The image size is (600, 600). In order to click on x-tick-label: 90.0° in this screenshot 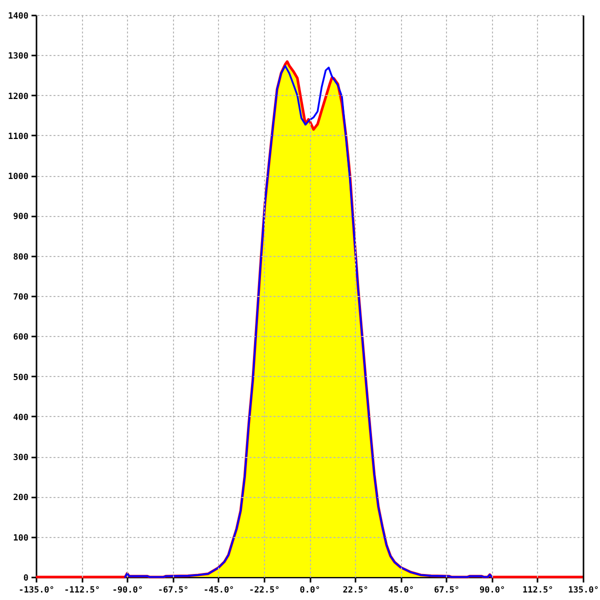, I will do `click(493, 591)`.